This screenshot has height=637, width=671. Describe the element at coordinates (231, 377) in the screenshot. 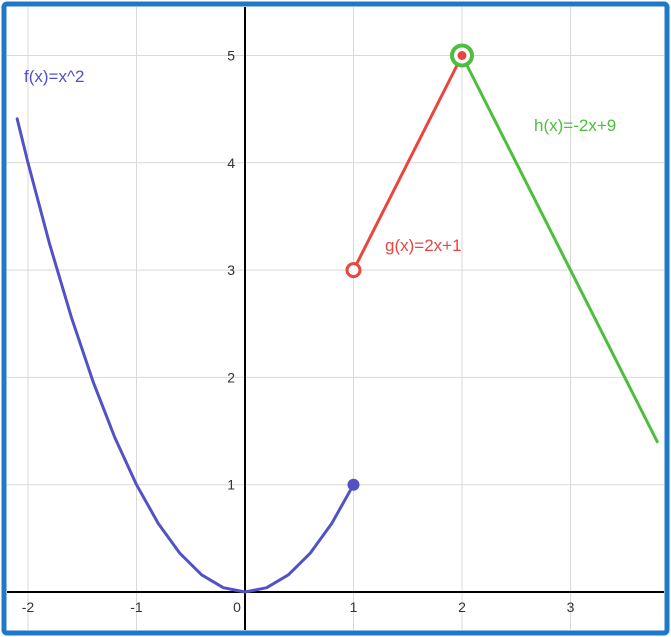

I see `y-tick-label: 2` at that location.